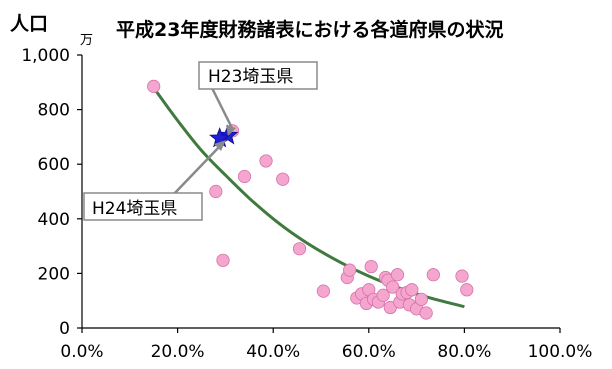 This screenshot has width=612, height=369. What do you see at coordinates (326, 352) in the screenshot?
I see `x-tick-labels: 0.0% 20.0% 40.0% 60.0% 80.0% 100.0%` at bounding box center [326, 352].